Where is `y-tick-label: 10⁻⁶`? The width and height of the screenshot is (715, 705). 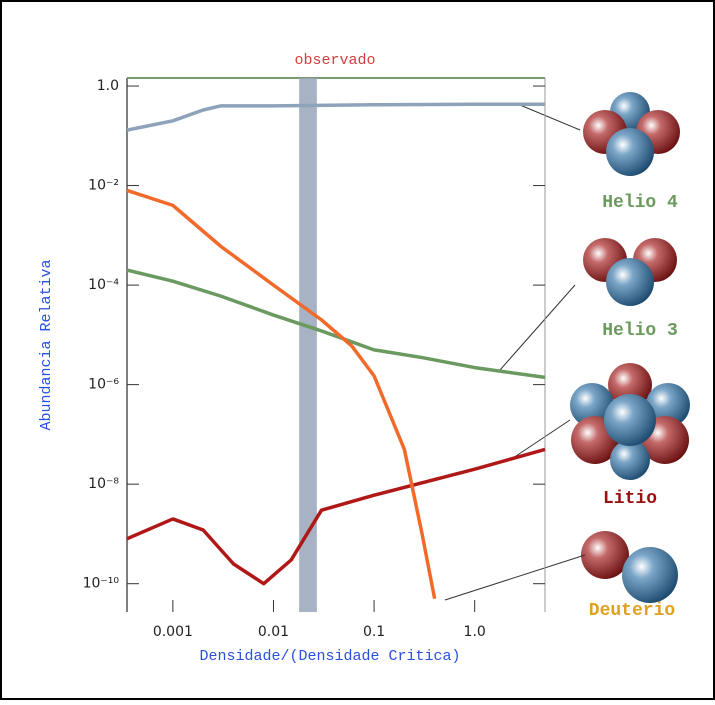 y-tick-label: 10⁻⁶ is located at coordinates (103, 385).